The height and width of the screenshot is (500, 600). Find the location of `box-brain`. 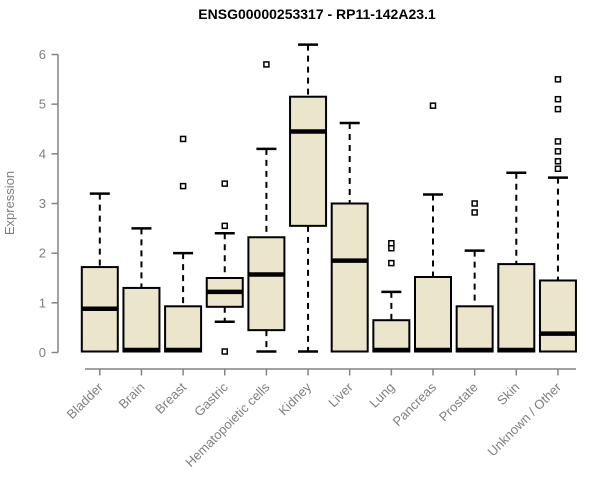

box-brain is located at coordinates (141, 290).